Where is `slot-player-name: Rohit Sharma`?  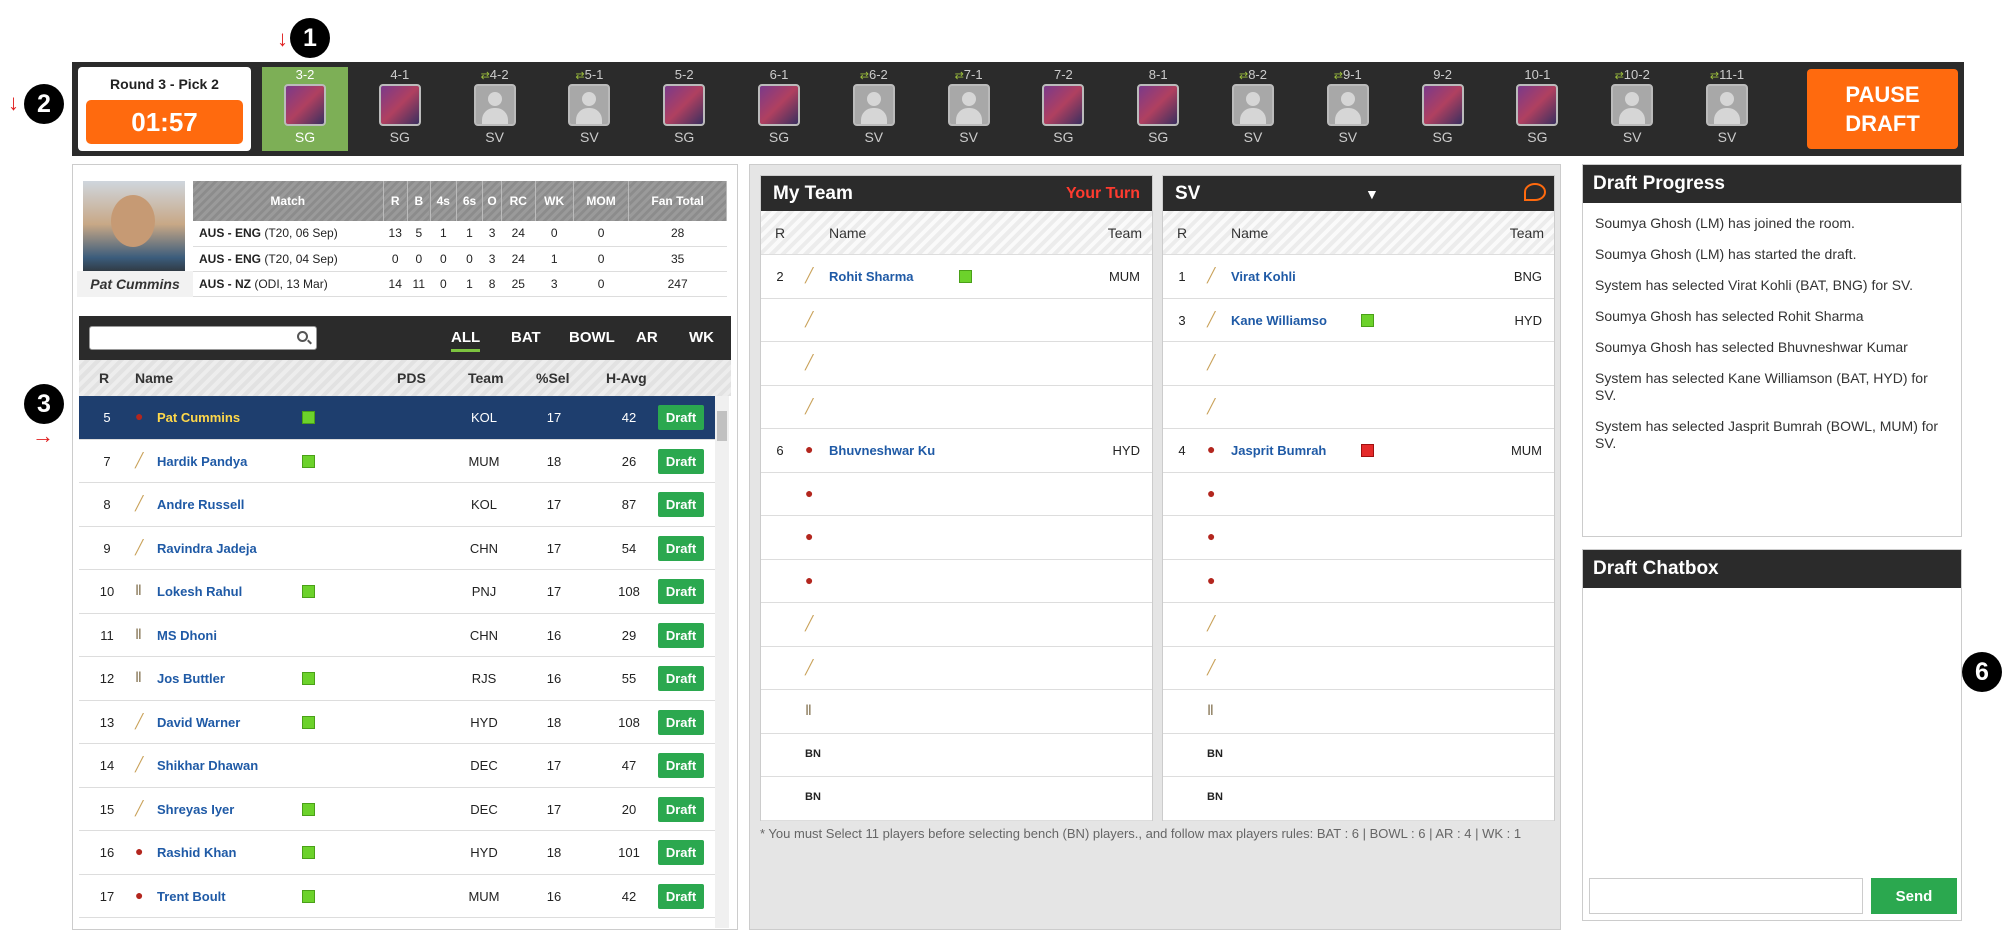 slot-player-name: Rohit Sharma is located at coordinates (871, 276).